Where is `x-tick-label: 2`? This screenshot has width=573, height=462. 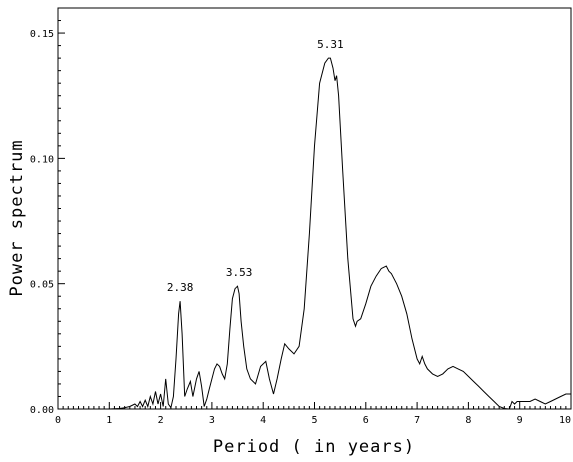
x-tick-label: 2 is located at coordinates (161, 420).